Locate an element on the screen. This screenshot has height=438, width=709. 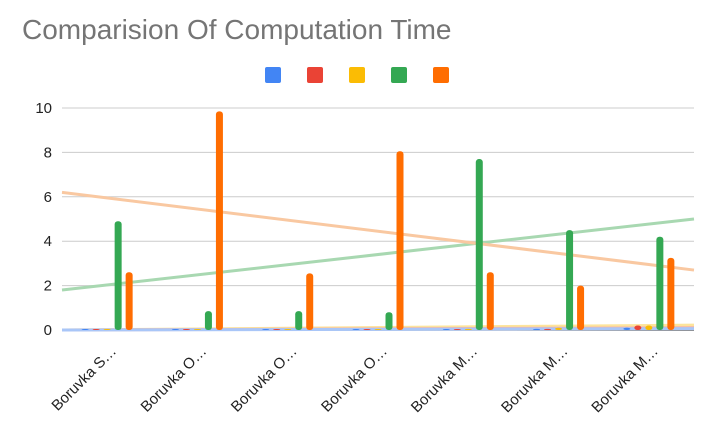
y-tick-label: 0 is located at coordinates (48, 330).